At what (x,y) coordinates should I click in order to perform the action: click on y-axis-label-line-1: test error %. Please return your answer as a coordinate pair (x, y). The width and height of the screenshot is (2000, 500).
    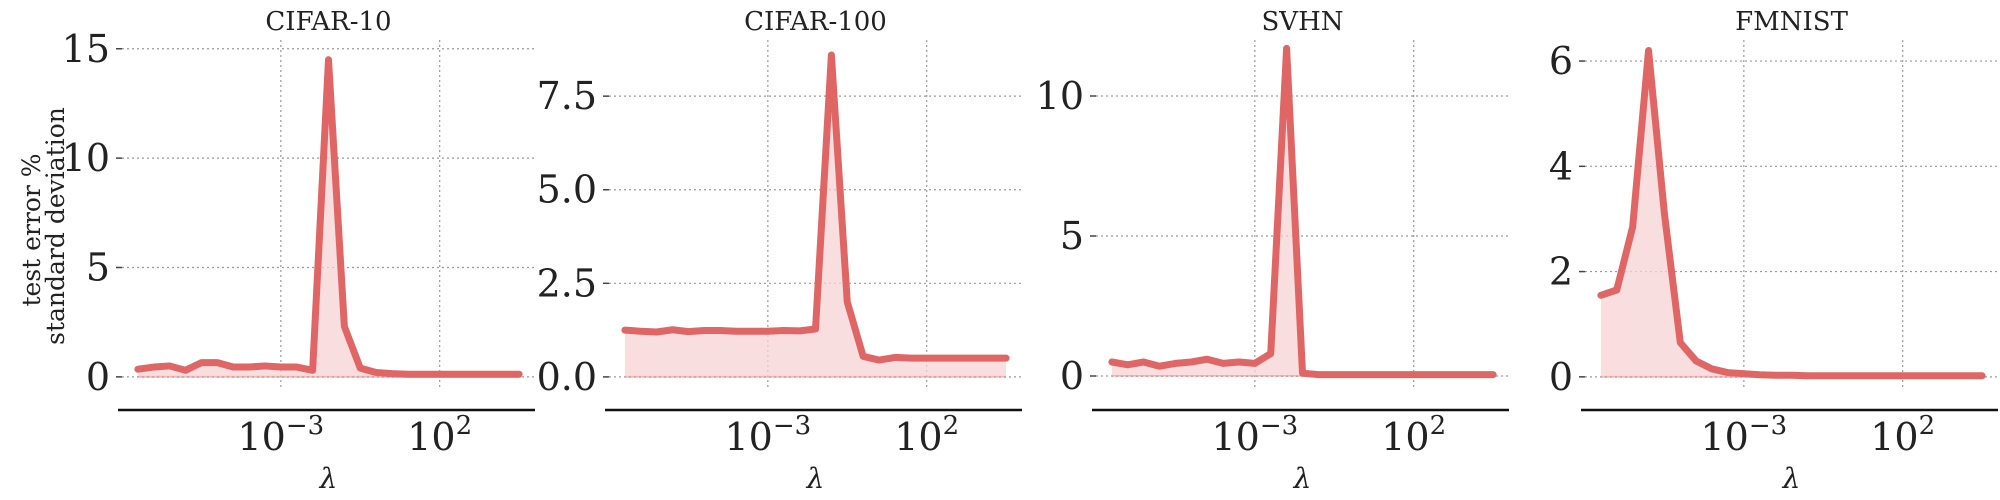
    Looking at the image, I should click on (31, 229).